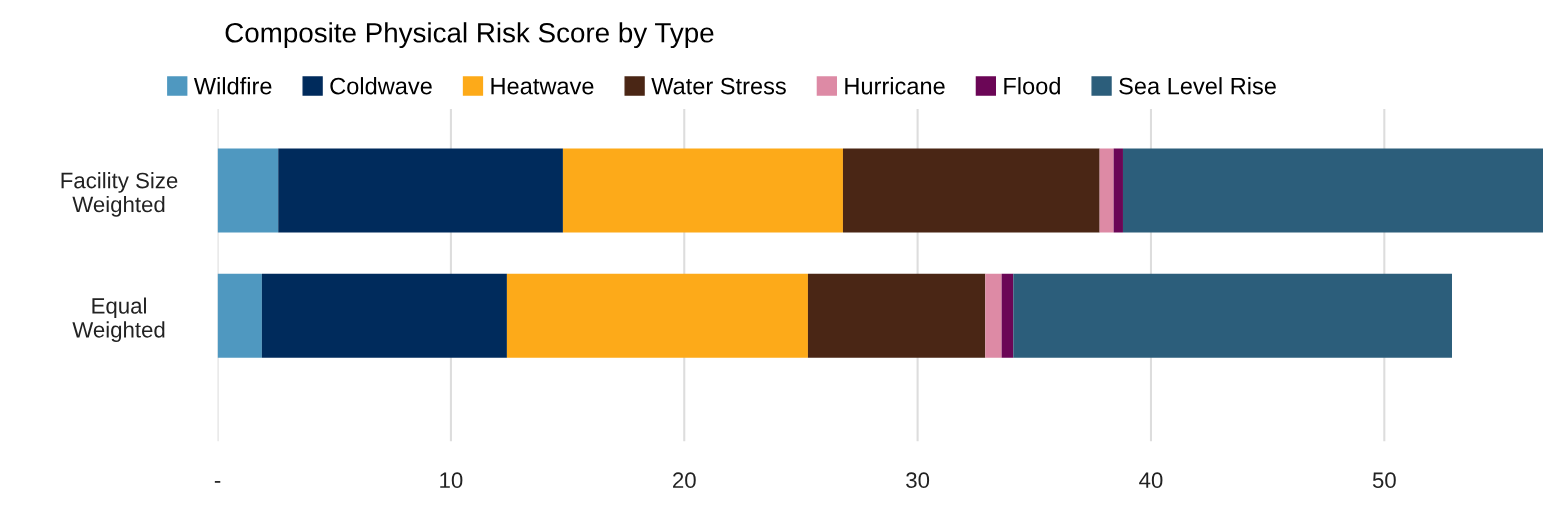 This screenshot has width=1543, height=519. I want to click on legend-label: Hurricane, so click(895, 86).